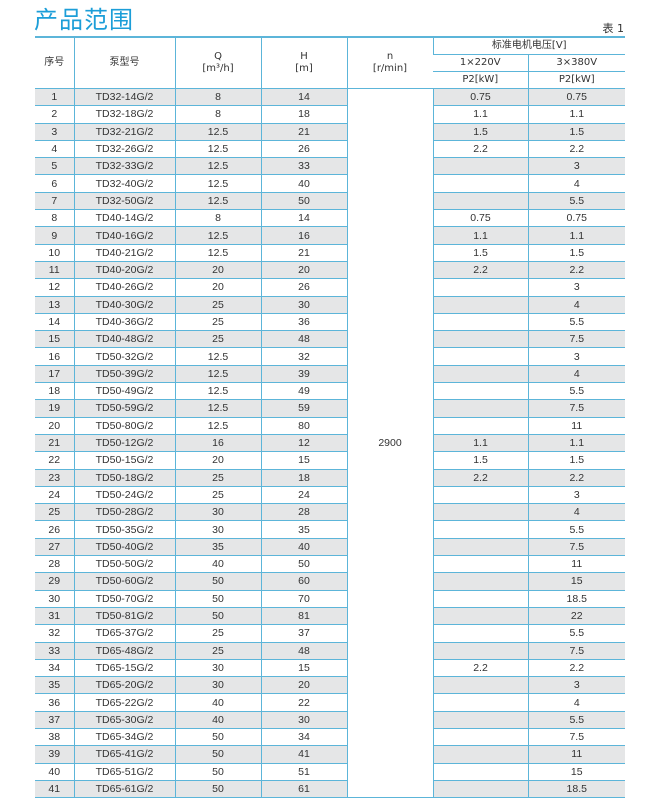  I want to click on table-row: 8 TD40-14G/2 8 14 0.75 0.75, so click(330, 218).